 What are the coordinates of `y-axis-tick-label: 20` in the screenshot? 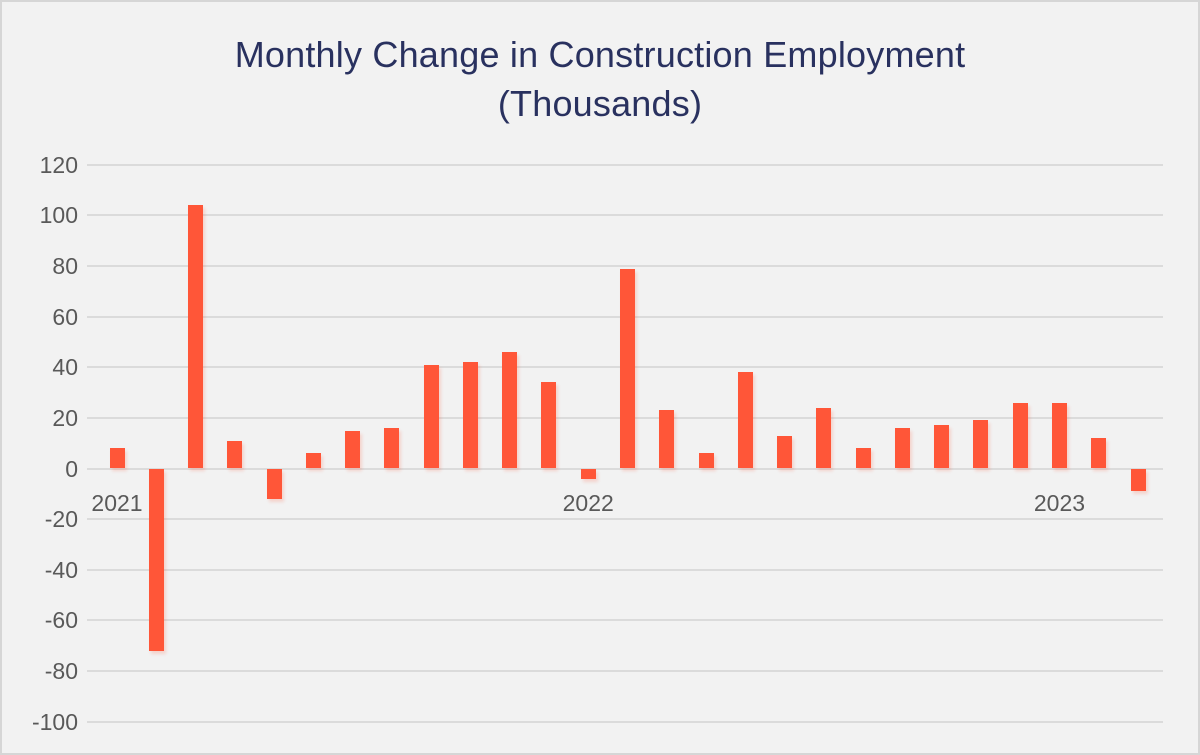 It's located at (65, 417).